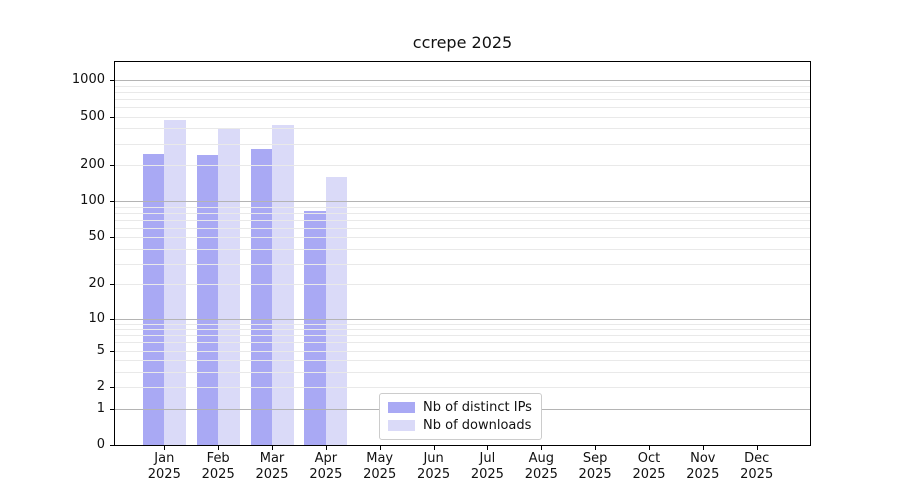 This screenshot has height=500, width=900. What do you see at coordinates (100, 350) in the screenshot?
I see `y-tick-label-5: 5` at bounding box center [100, 350].